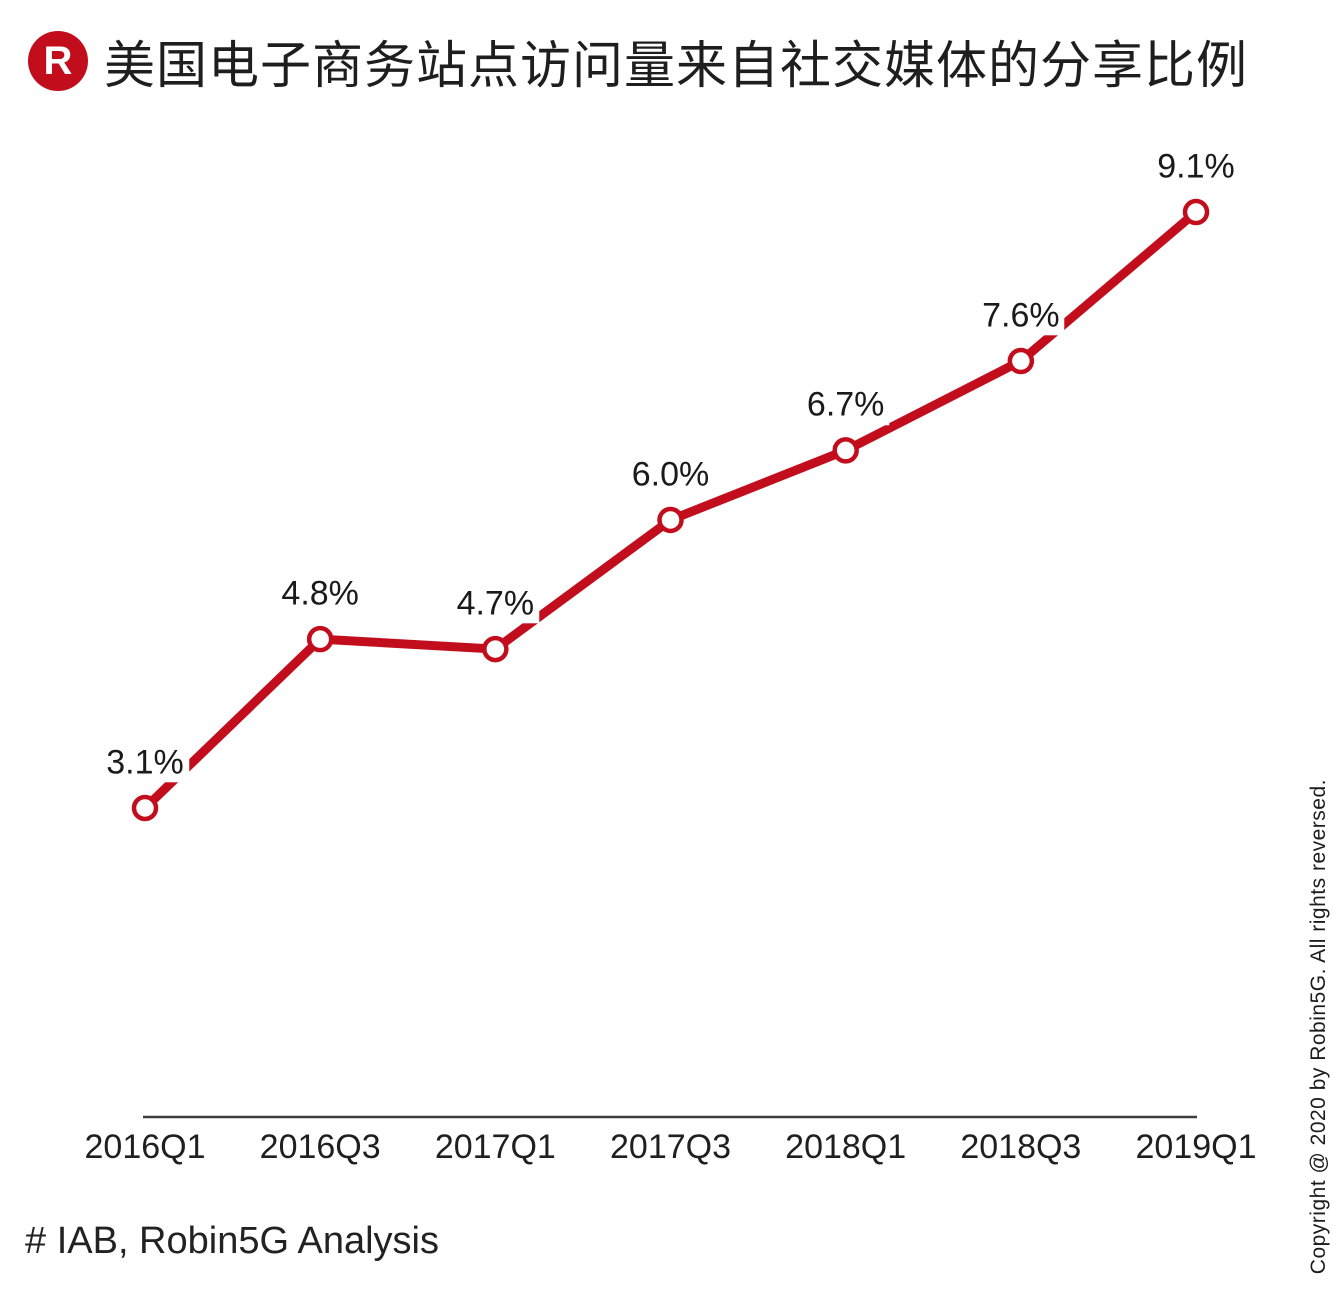 This screenshot has height=1304, width=1339. I want to click on brand-r-icon: R, so click(58, 61).